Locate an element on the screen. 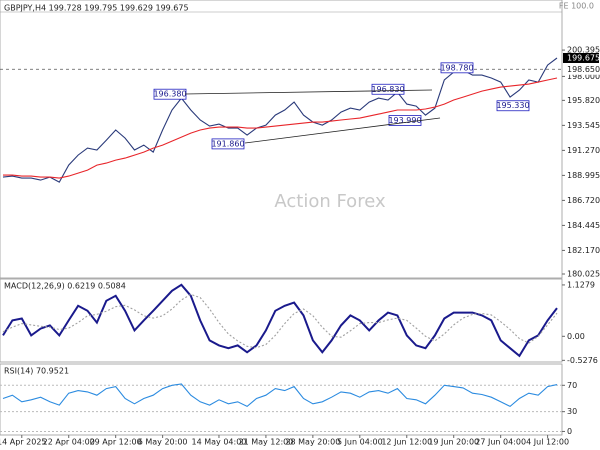  x-tick-label: 14 Apr 2025 is located at coordinates (23, 442).